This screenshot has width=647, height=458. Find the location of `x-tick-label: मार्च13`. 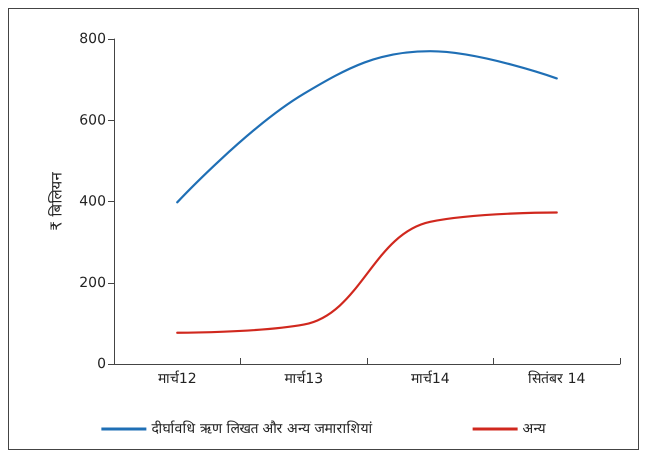

x-tick-label: मार्च13 is located at coordinates (304, 378).